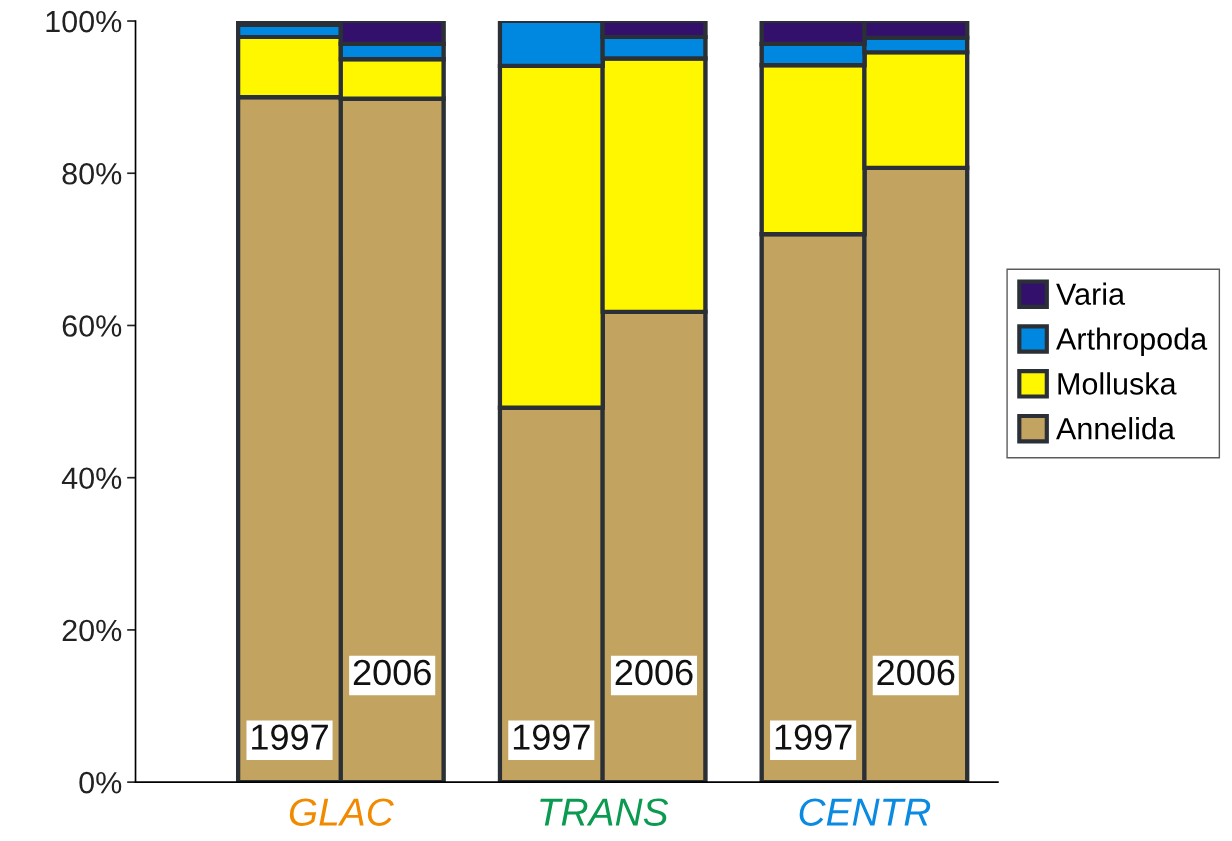  Describe the element at coordinates (1115, 428) in the screenshot. I see `legend-label: Annelida` at that location.